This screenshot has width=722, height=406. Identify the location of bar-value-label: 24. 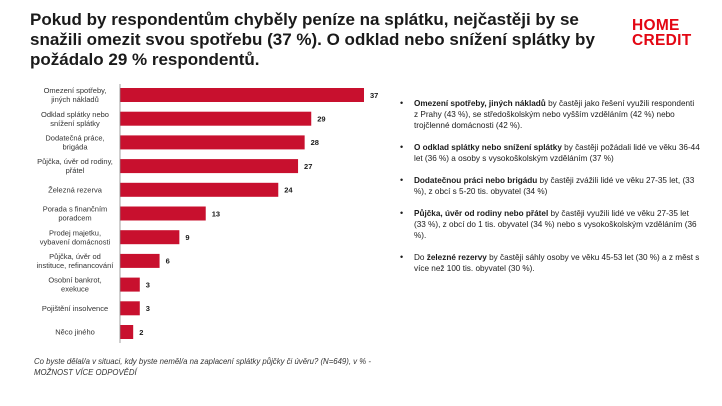
(288, 190).